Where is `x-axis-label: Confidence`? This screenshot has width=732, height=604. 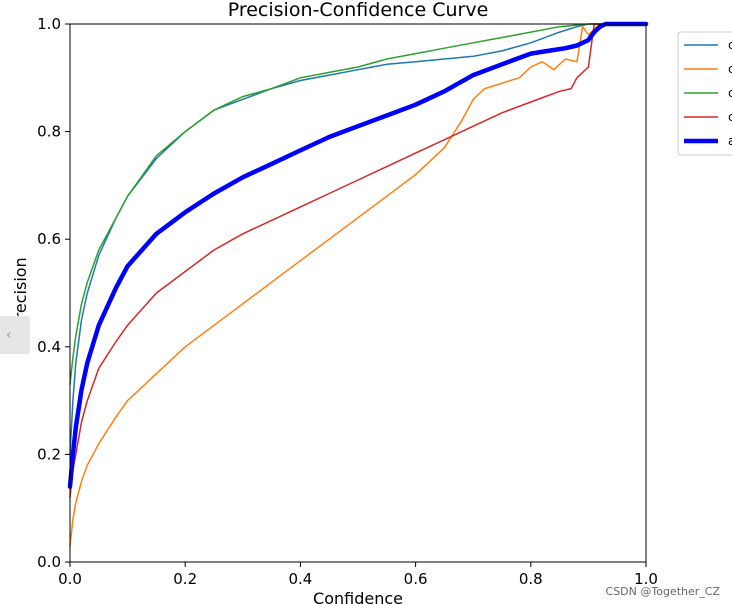 x-axis-label: Confidence is located at coordinates (358, 596).